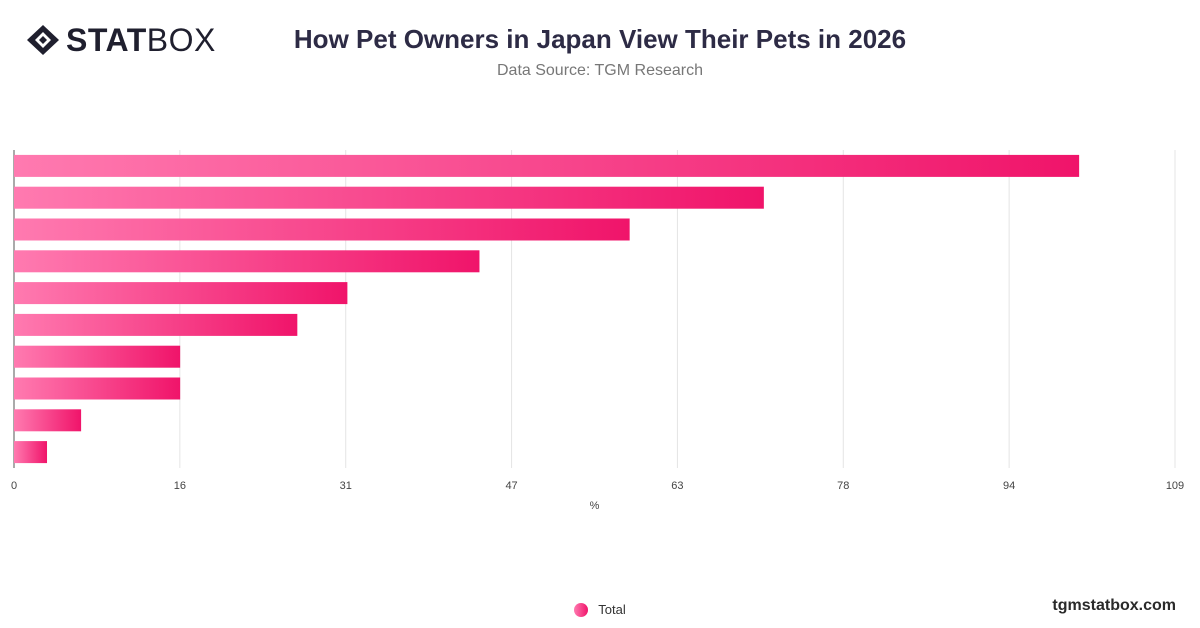 This screenshot has height=628, width=1200. What do you see at coordinates (581, 609) in the screenshot?
I see `legend-marker-total` at bounding box center [581, 609].